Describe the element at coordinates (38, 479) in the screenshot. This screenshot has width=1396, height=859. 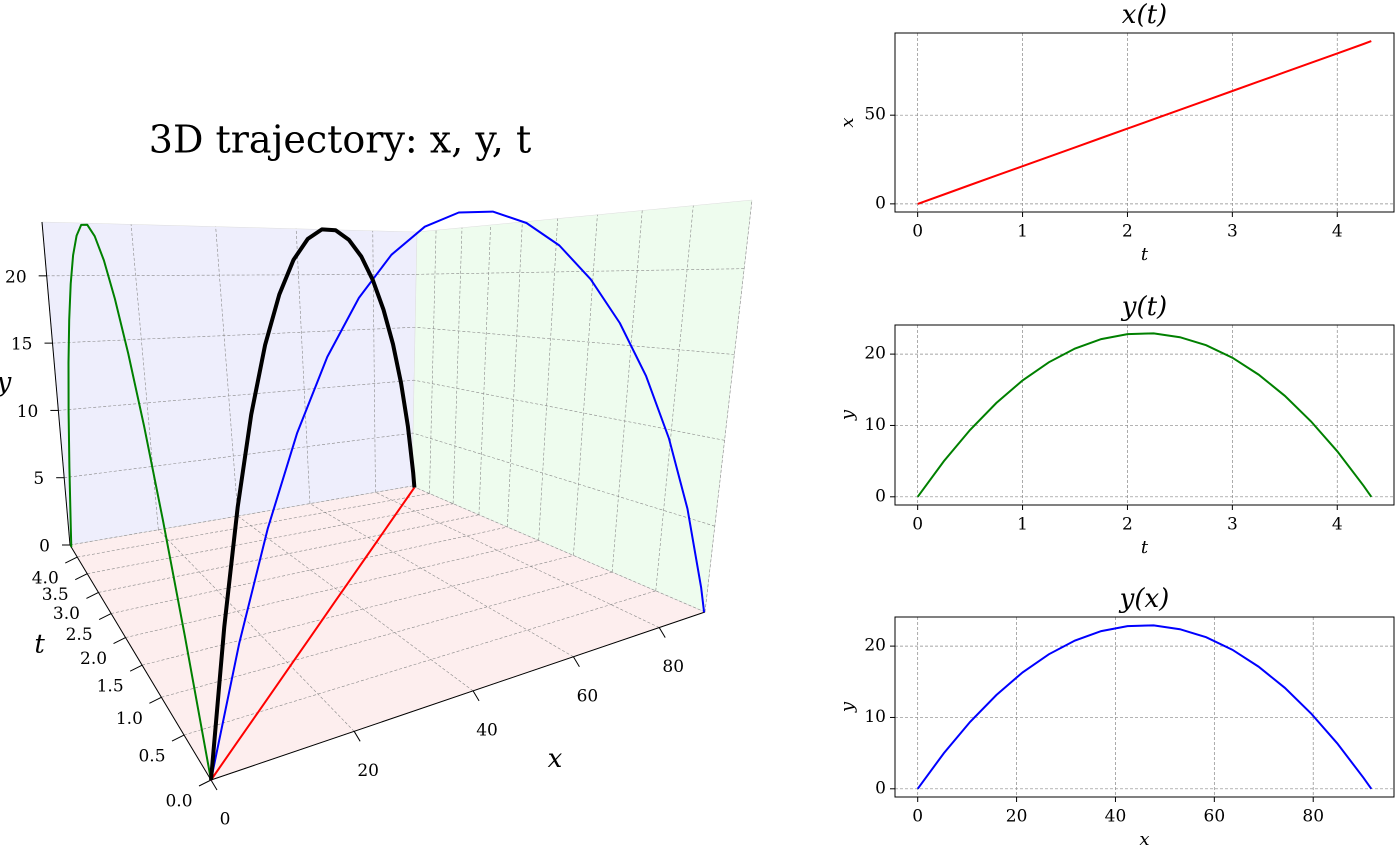
I see `y-tick-label: 5` at that location.